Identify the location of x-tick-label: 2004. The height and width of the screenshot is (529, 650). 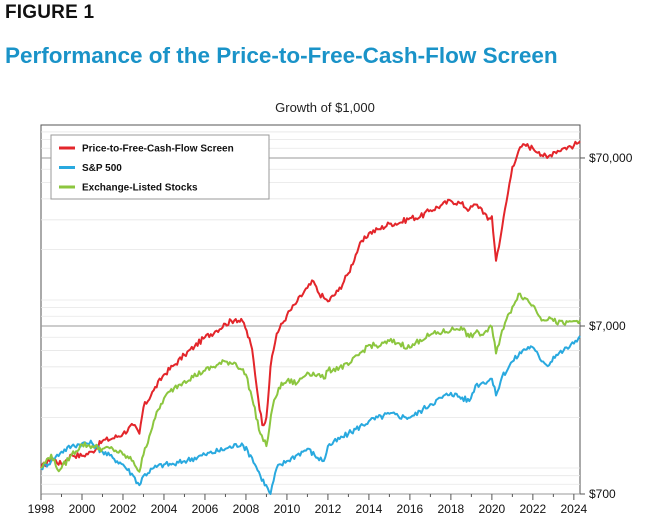
(164, 509).